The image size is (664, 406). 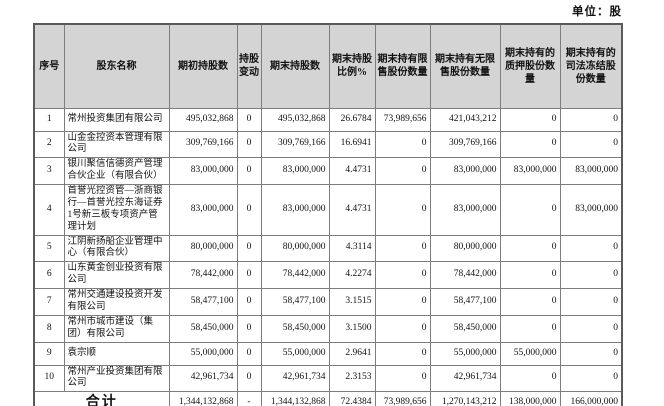 What do you see at coordinates (203, 378) in the screenshot?
I see `begin-shares-cell: 42,961,734` at bounding box center [203, 378].